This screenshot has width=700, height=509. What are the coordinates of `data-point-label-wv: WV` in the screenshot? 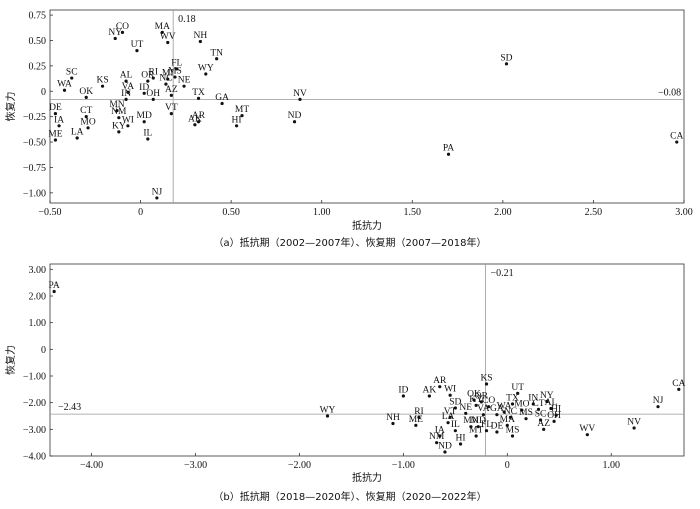 It's located at (168, 37).